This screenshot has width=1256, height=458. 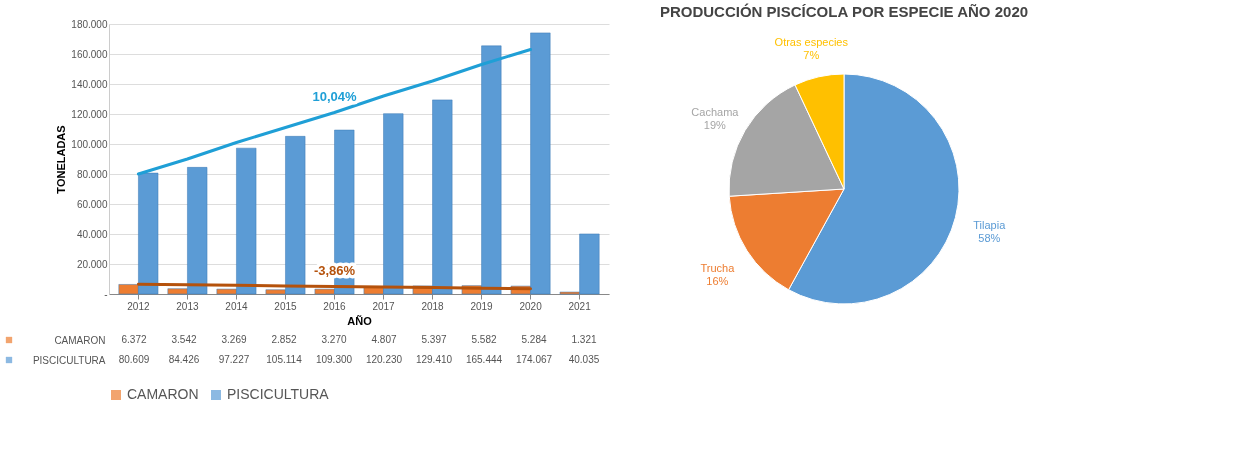 What do you see at coordinates (718, 268) in the screenshot?
I see `slice-label: Trucha` at bounding box center [718, 268].